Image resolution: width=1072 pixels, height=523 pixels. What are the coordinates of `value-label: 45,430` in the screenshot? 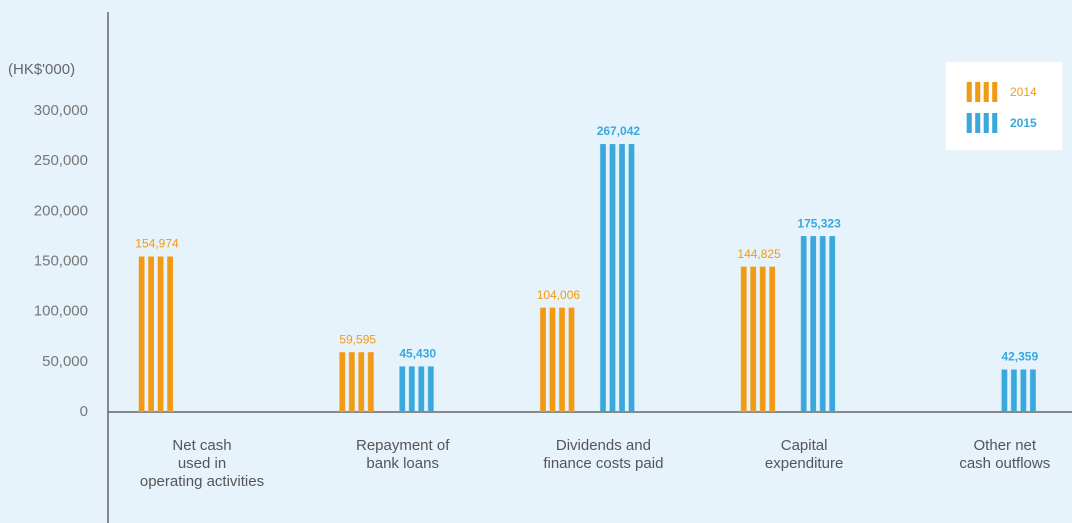 It's located at (417, 354).